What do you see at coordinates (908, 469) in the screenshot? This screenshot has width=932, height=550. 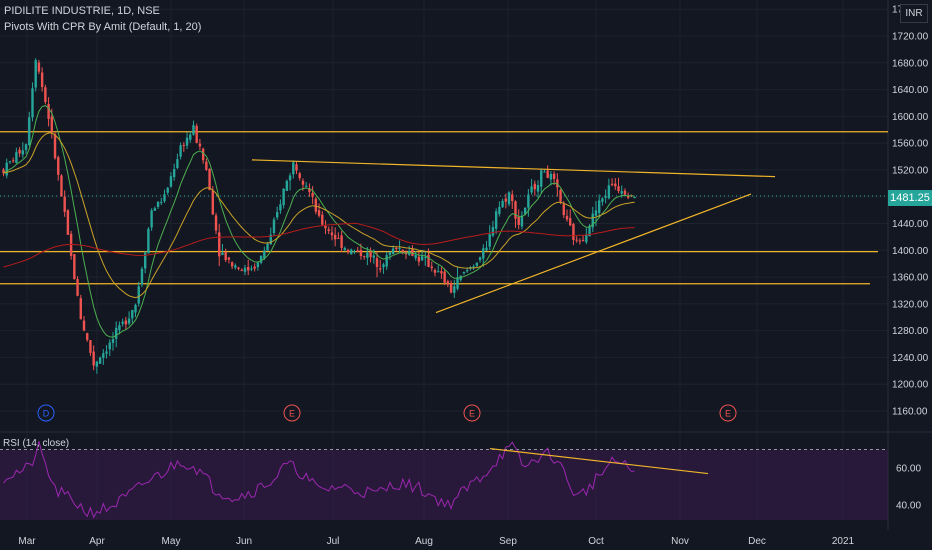 I see `rsi-tick-label: 60.00` at bounding box center [908, 469].